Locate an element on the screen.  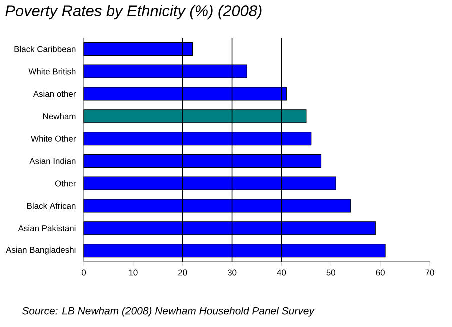
x-tick-label: 40 is located at coordinates (281, 273).